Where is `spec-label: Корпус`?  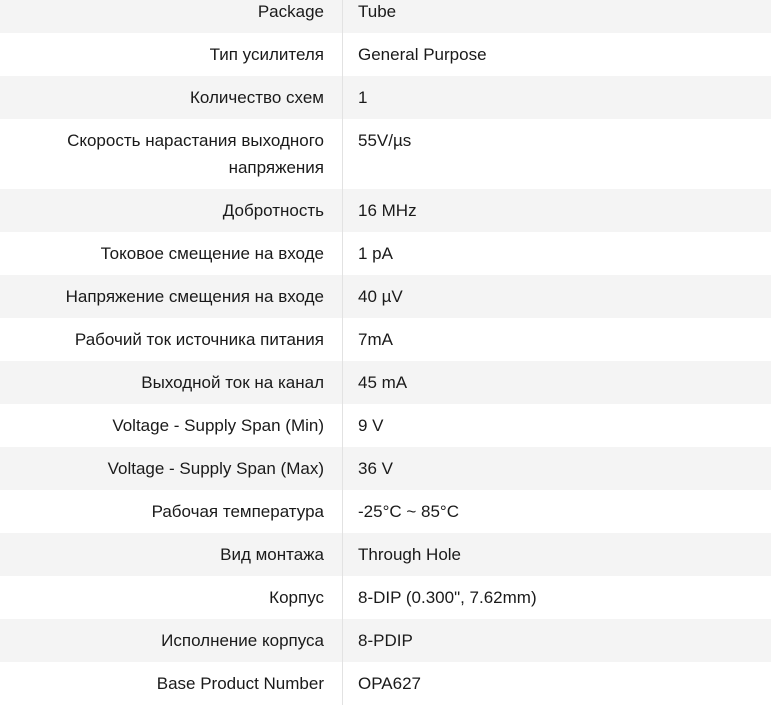
spec-label: Корпус is located at coordinates (171, 597).